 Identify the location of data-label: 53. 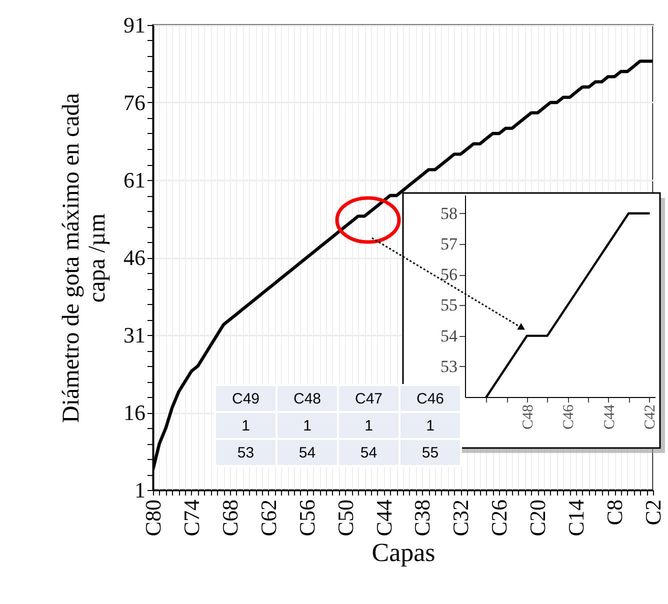
(245, 453).